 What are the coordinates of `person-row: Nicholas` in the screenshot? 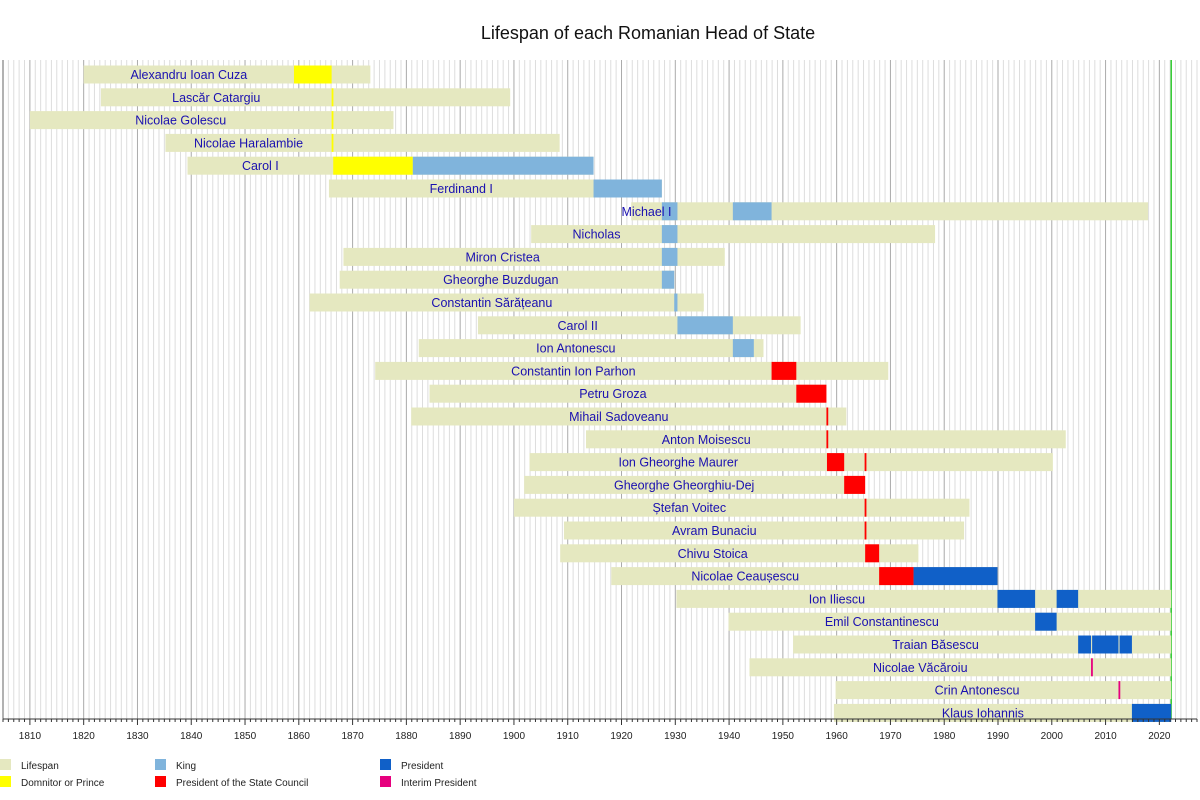 It's located at (733, 234).